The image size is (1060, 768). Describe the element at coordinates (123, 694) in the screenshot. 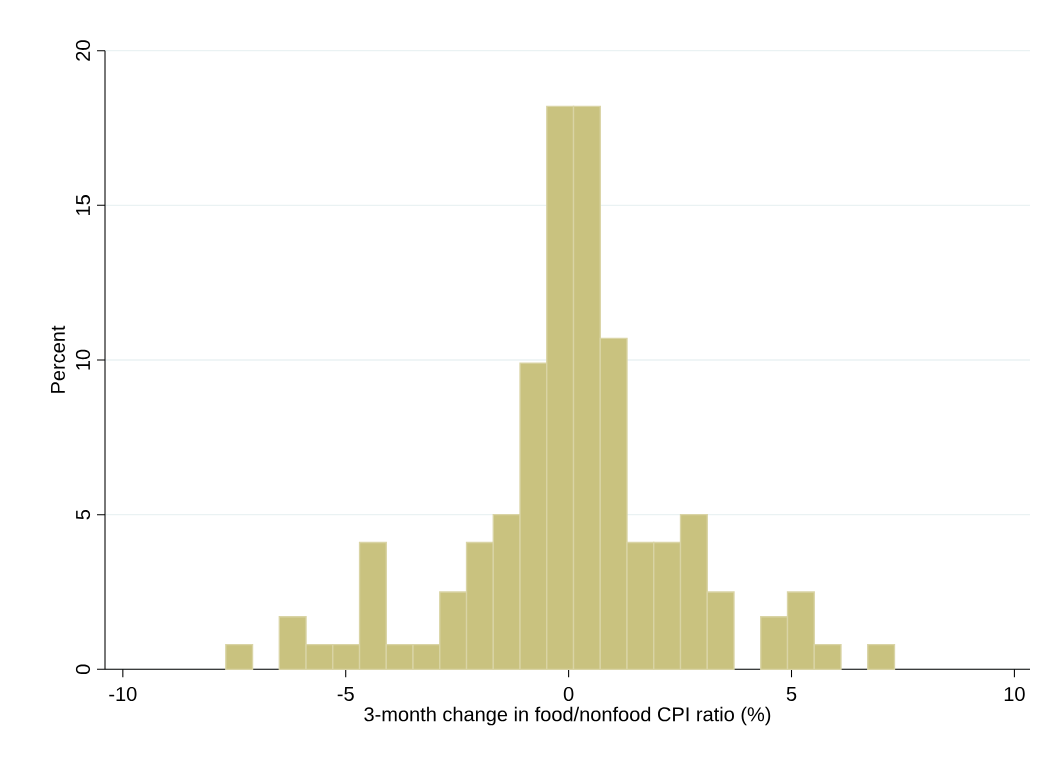

I see `x-tick-label: -10` at that location.